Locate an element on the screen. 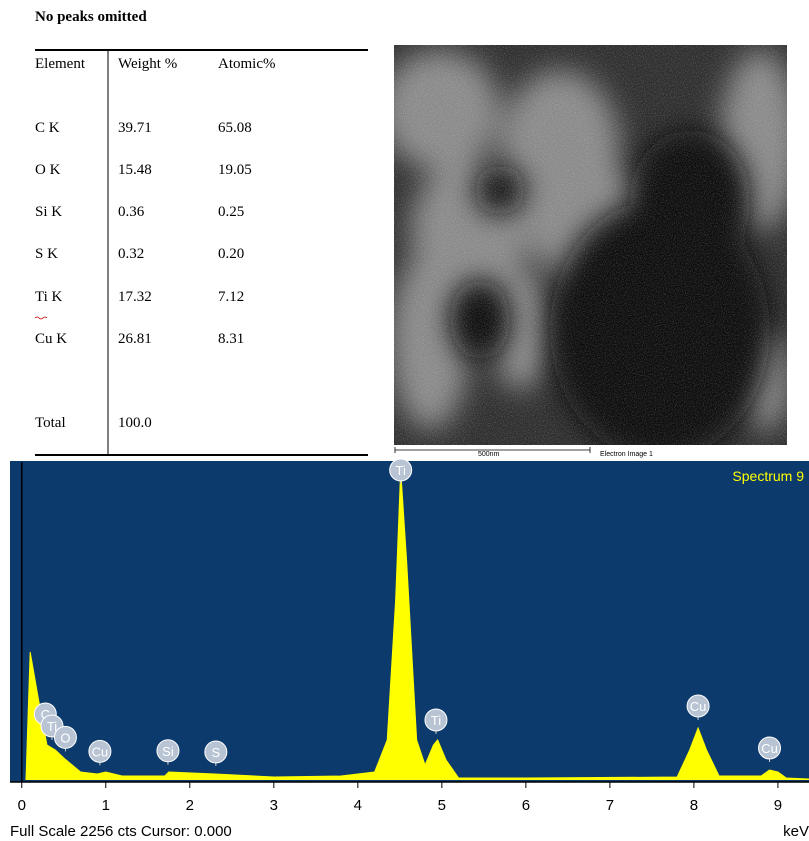 The height and width of the screenshot is (841, 809). table-cell: 19.05 is located at coordinates (235, 170).